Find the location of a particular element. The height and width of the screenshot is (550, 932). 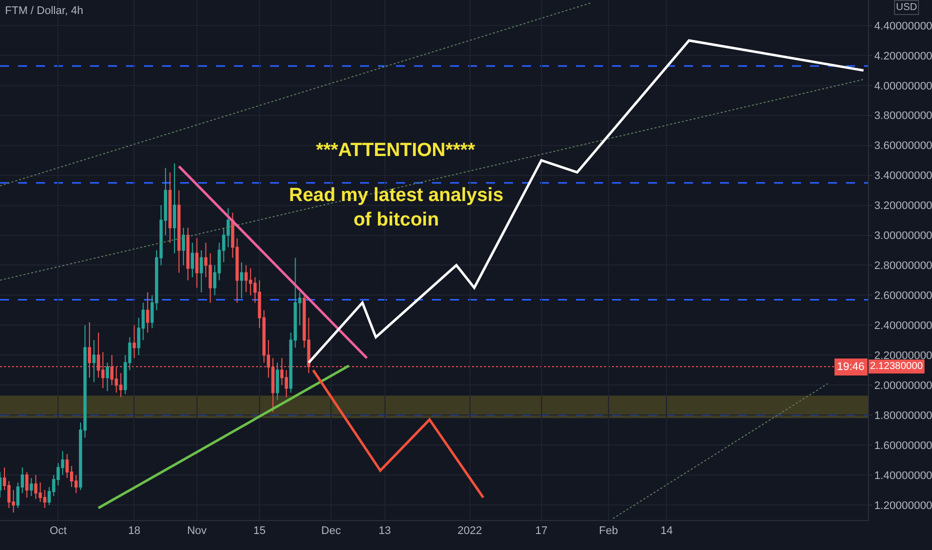

y-tick-label: 3.40000000 is located at coordinates (903, 176).